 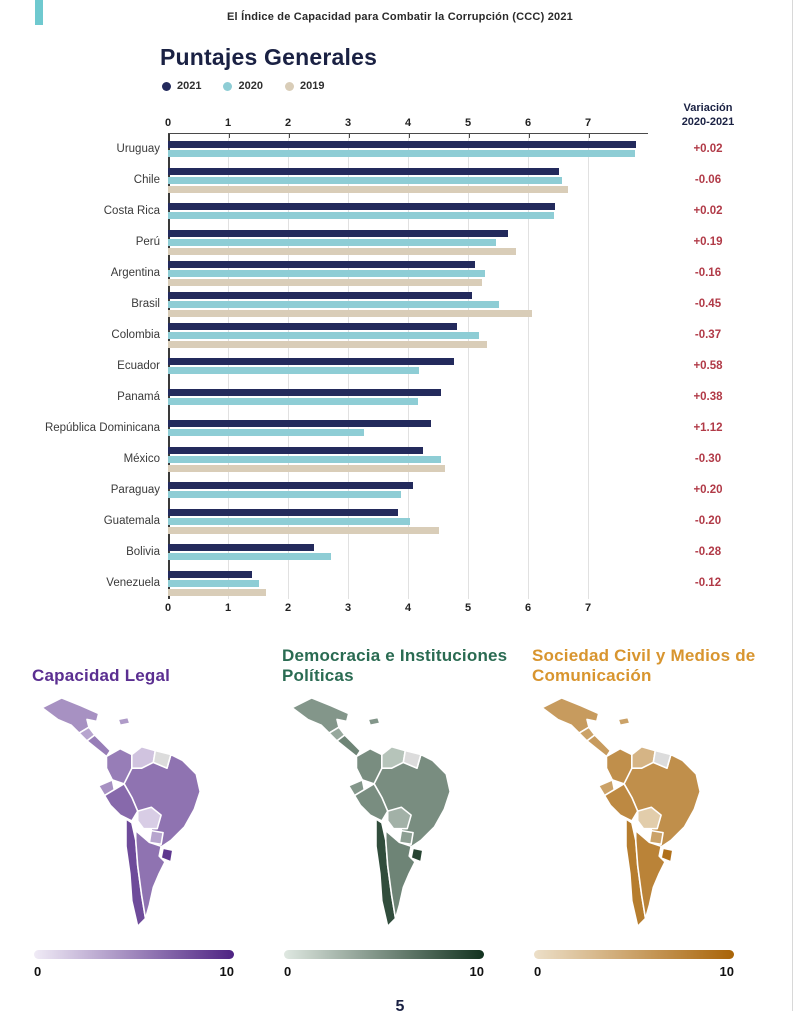 I want to click on x-tick-label: 0, so click(x=168, y=607).